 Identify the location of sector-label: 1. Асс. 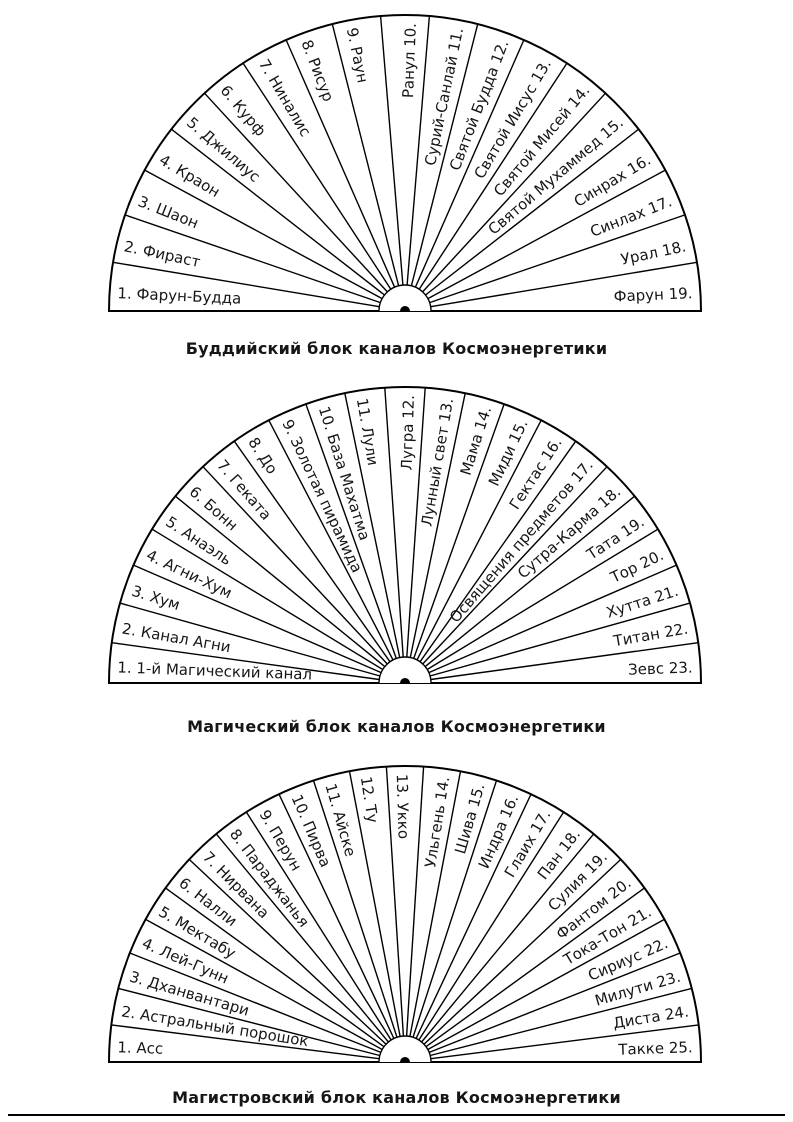
(140, 1048).